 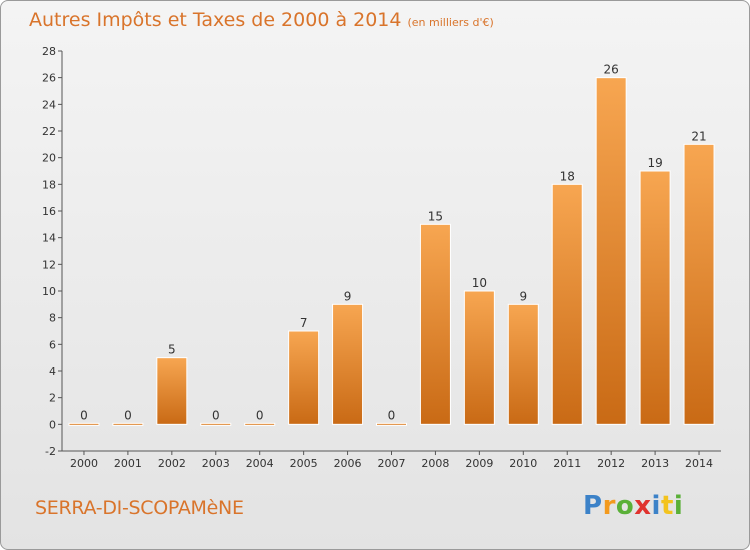 What do you see at coordinates (172, 350) in the screenshot?
I see `data-label-2002: 5` at bounding box center [172, 350].